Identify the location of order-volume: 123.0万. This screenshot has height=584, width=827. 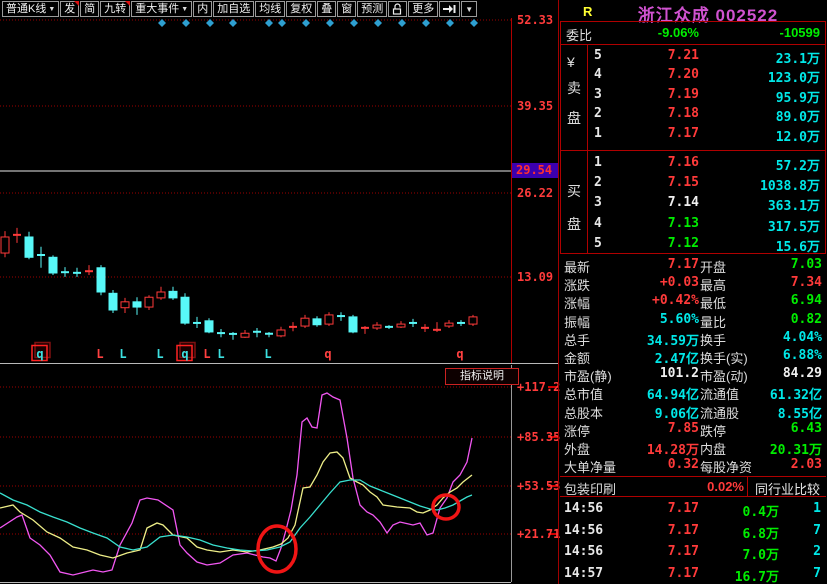
(793, 79).